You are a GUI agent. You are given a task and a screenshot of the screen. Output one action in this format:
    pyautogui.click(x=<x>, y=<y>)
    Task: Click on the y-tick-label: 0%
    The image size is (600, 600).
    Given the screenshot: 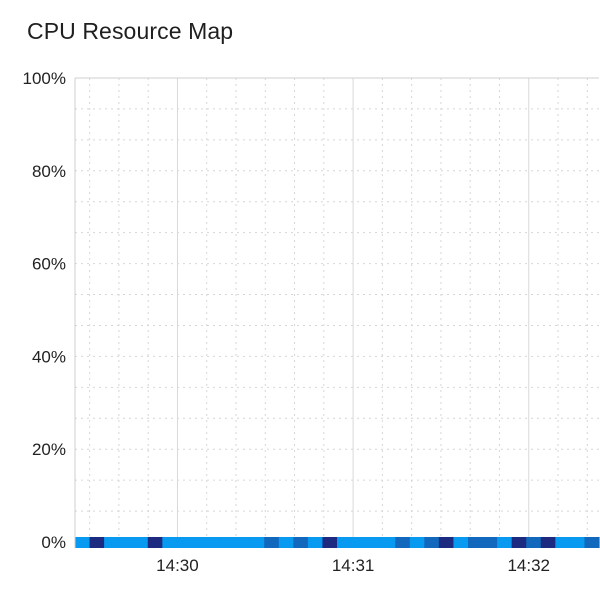 What is the action you would take?
    pyautogui.click(x=53, y=542)
    